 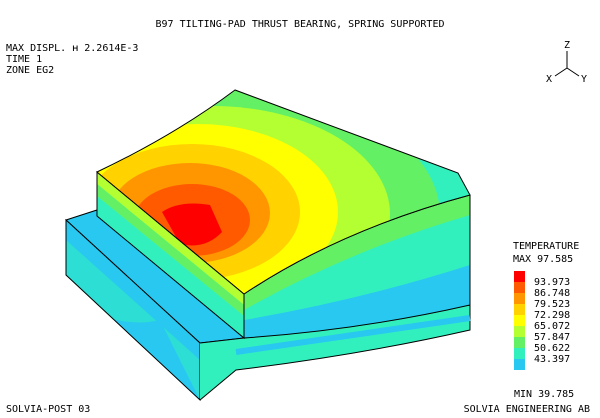 I want to click on time-label: TIME 1, so click(x=24, y=59).